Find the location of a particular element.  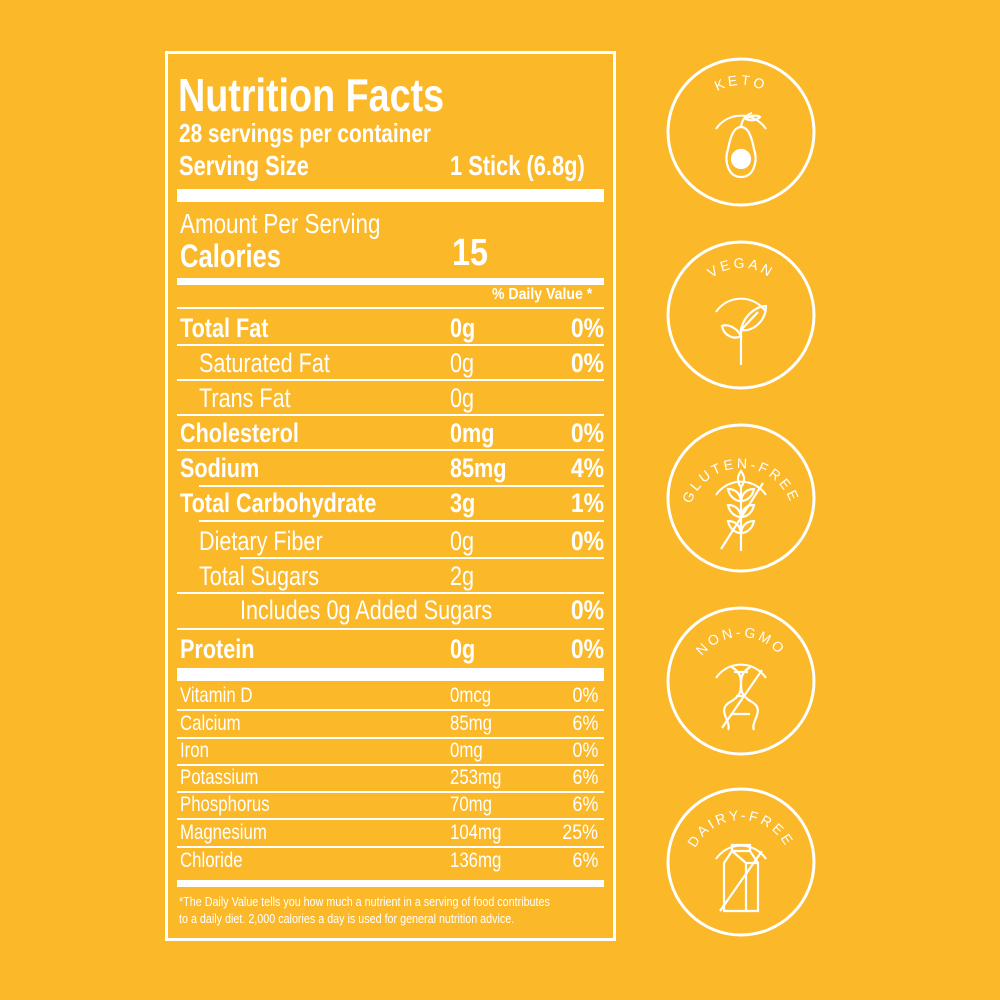

nutrient-name: Cholesterol is located at coordinates (239, 433).